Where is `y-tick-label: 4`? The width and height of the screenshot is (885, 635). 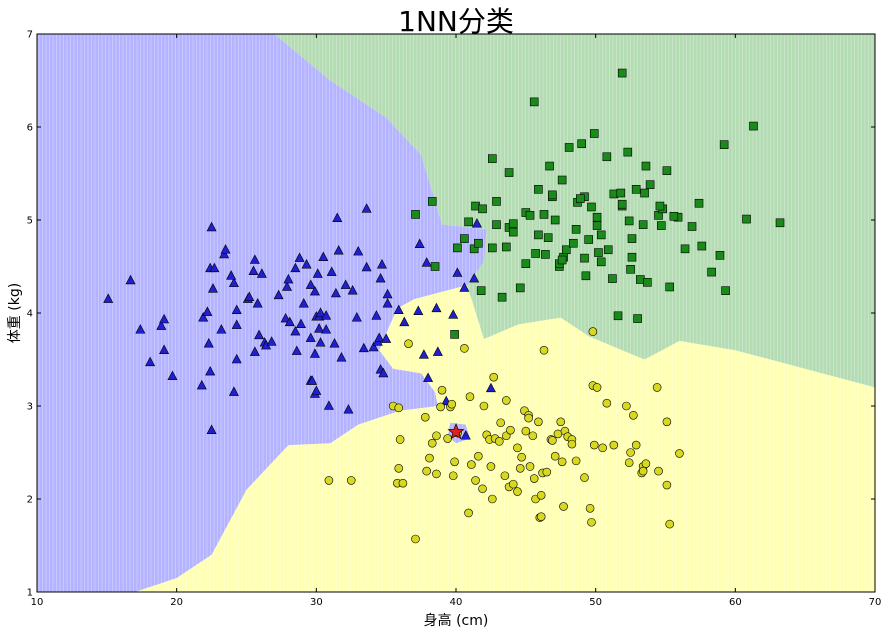 y-tick-label: 4 is located at coordinates (30, 314).